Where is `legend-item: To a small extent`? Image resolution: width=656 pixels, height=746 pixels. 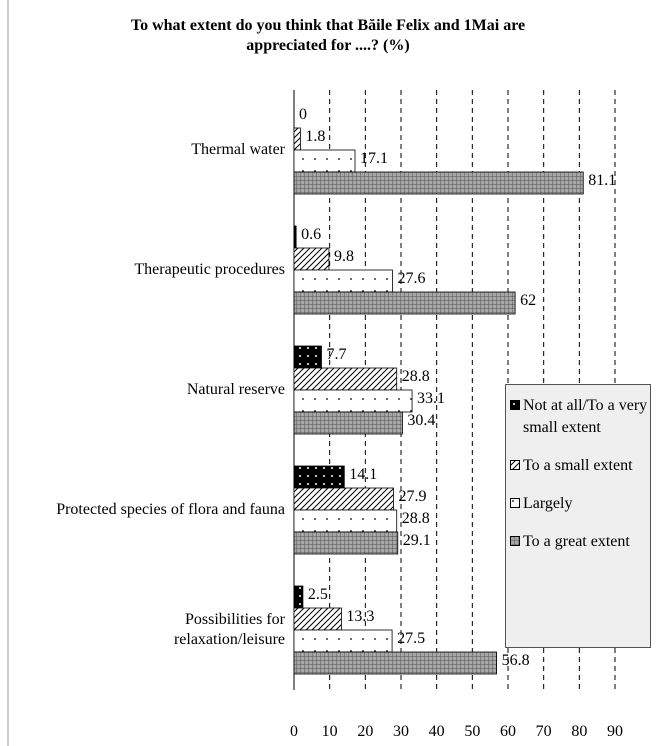 legend-item: To a small extent is located at coordinates (580, 466).